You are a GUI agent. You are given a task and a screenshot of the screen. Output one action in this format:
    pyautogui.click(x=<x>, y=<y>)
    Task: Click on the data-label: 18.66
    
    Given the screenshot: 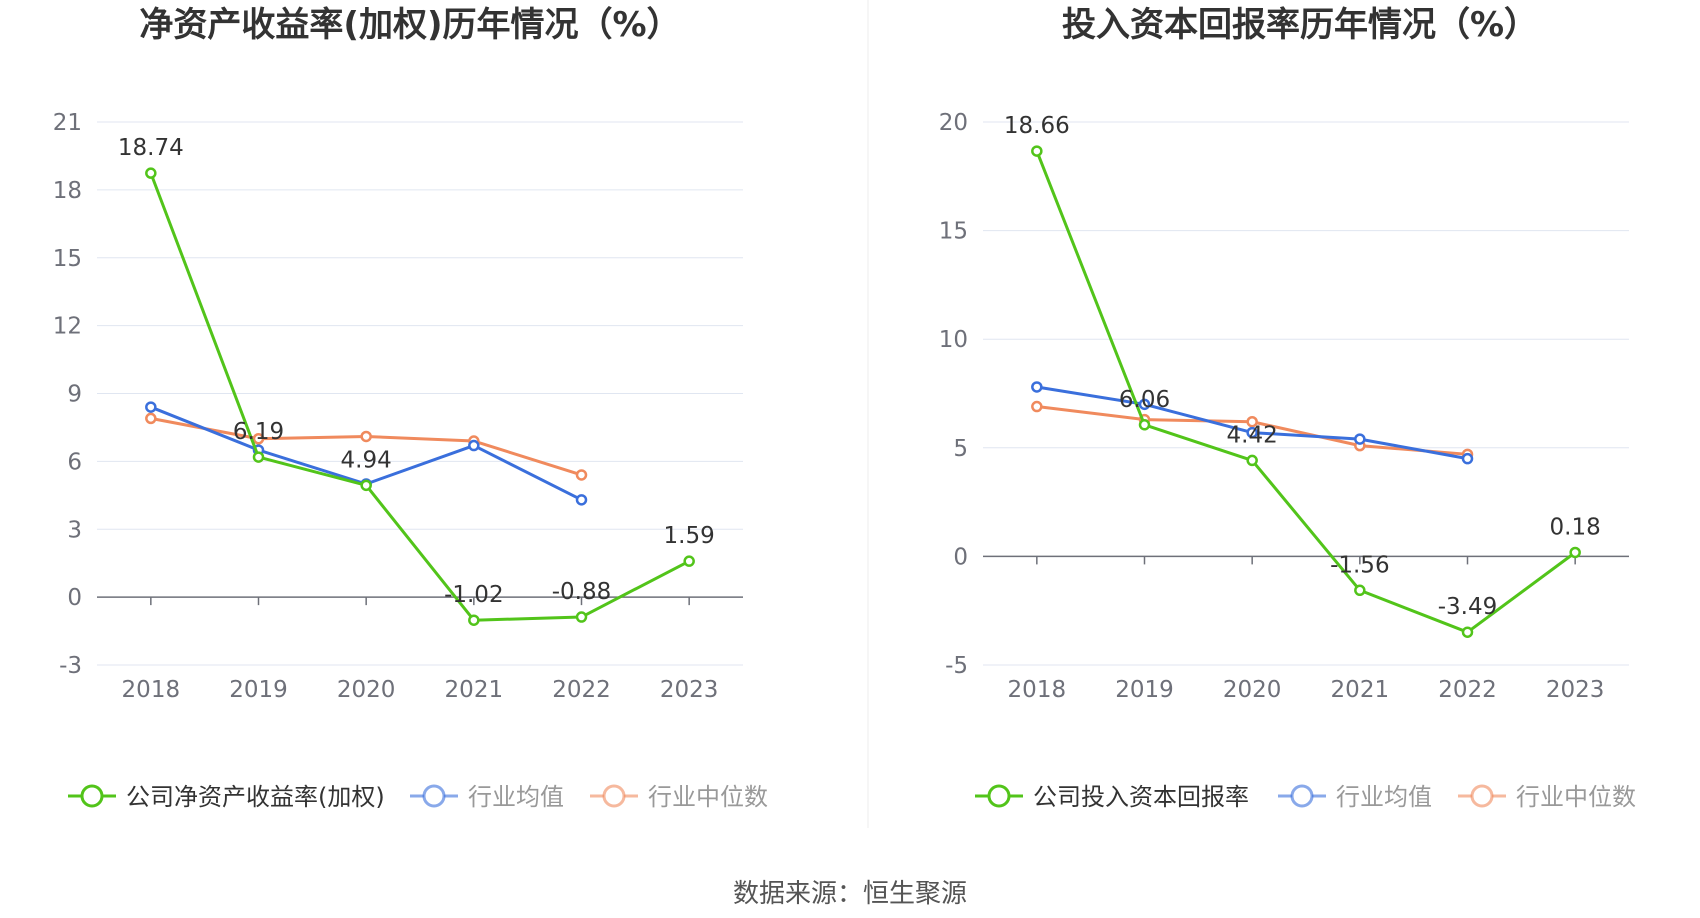 What is the action you would take?
    pyautogui.click(x=1037, y=126)
    